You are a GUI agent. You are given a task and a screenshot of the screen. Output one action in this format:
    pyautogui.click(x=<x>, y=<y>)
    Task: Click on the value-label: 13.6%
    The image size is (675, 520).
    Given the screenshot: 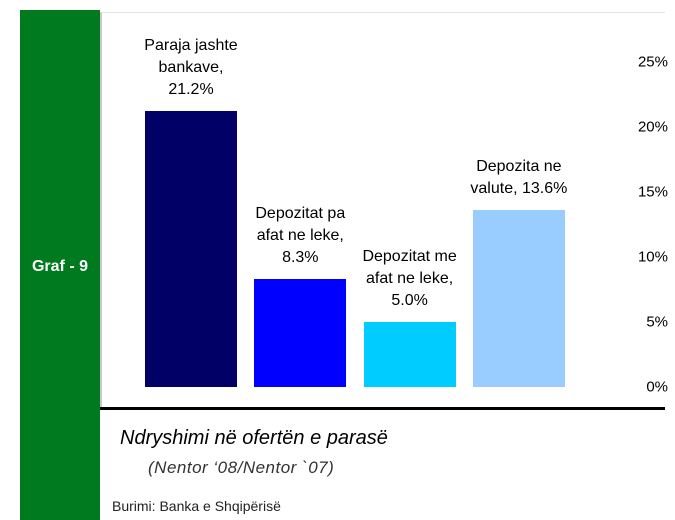 What is the action you would take?
    pyautogui.click(x=545, y=189)
    